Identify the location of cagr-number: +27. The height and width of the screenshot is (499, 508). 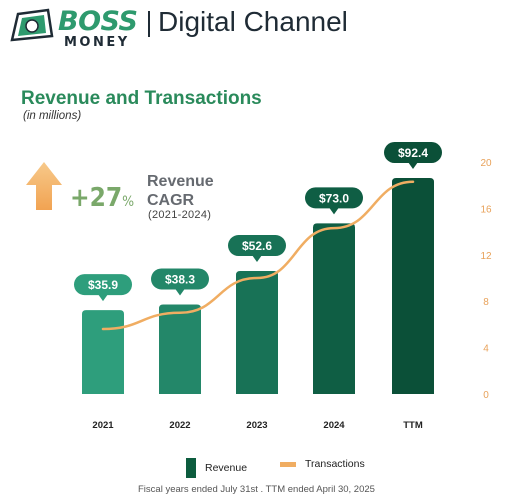
(96, 198).